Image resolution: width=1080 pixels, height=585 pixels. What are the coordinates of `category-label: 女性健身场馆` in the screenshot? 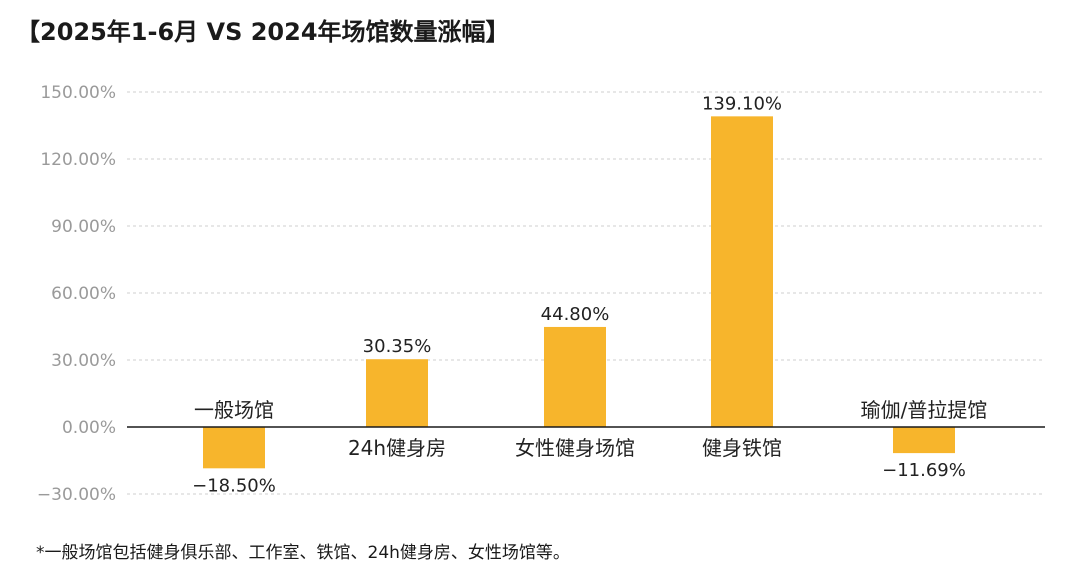 It's located at (575, 448).